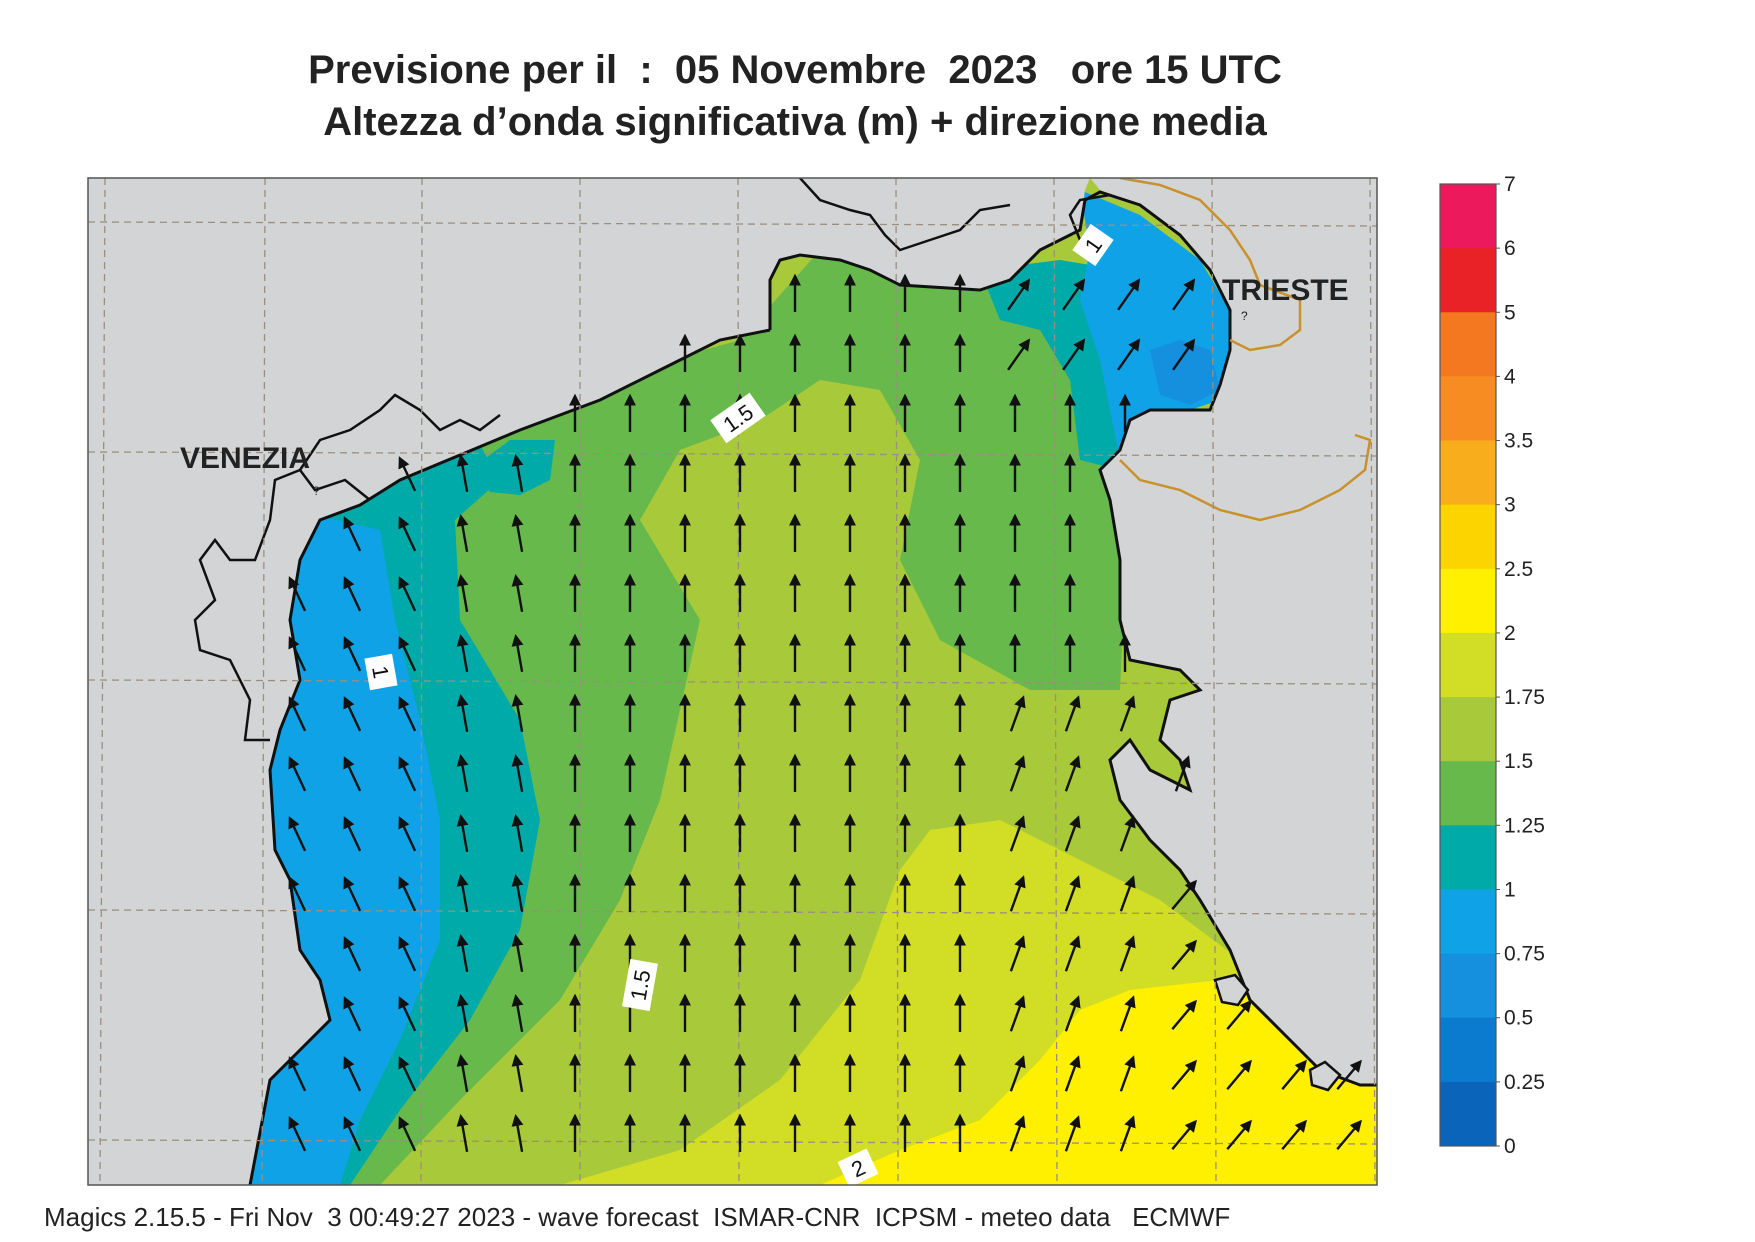  What do you see at coordinates (1524, 697) in the screenshot?
I see `legend-label: 1.75` at bounding box center [1524, 697].